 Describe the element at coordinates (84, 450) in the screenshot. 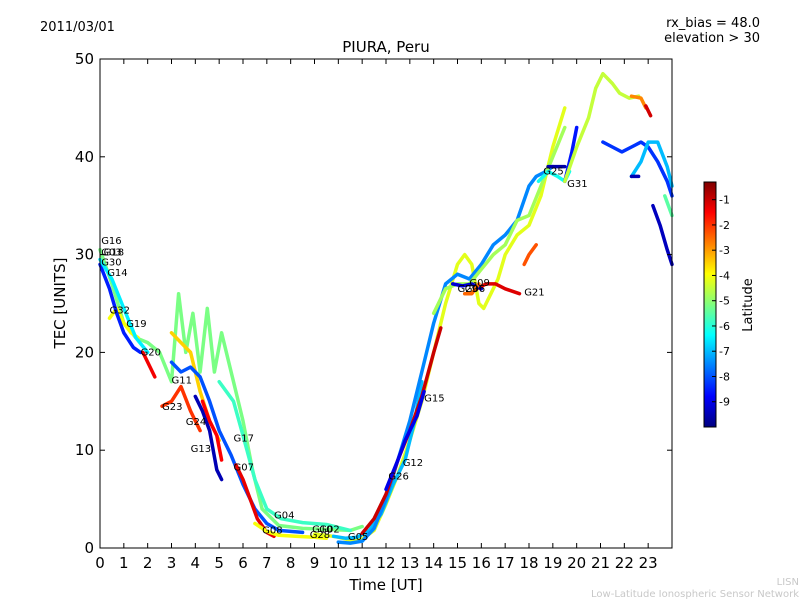

I see `y-tick-label: 10` at that location.